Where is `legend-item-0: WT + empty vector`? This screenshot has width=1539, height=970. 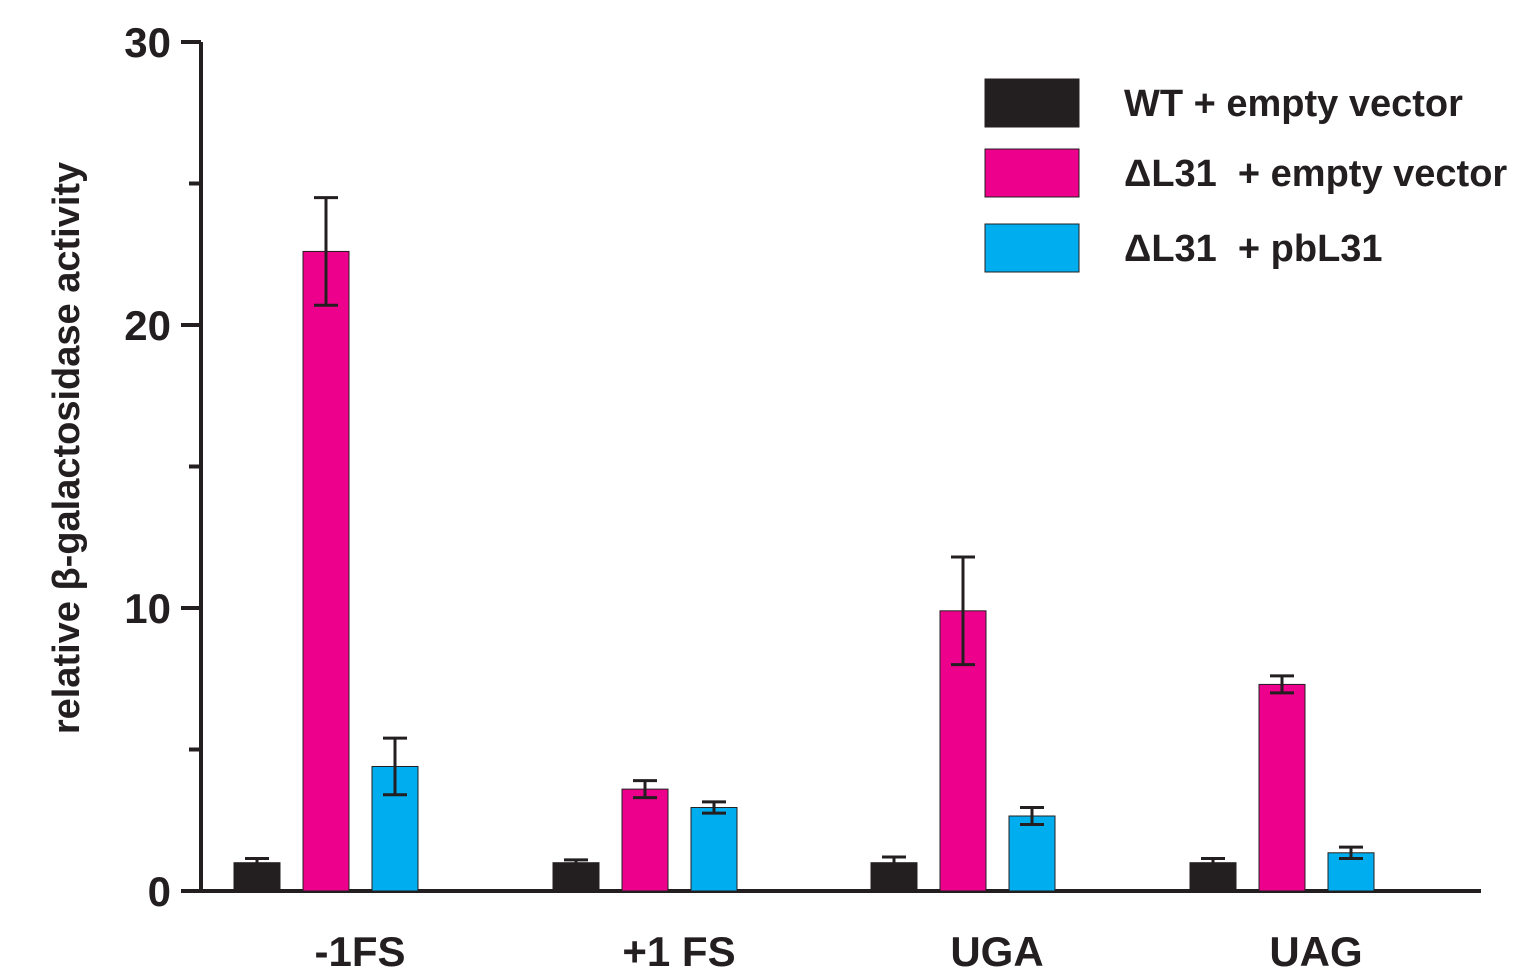 legend-item-0: WT + empty vector is located at coordinates (1223, 103).